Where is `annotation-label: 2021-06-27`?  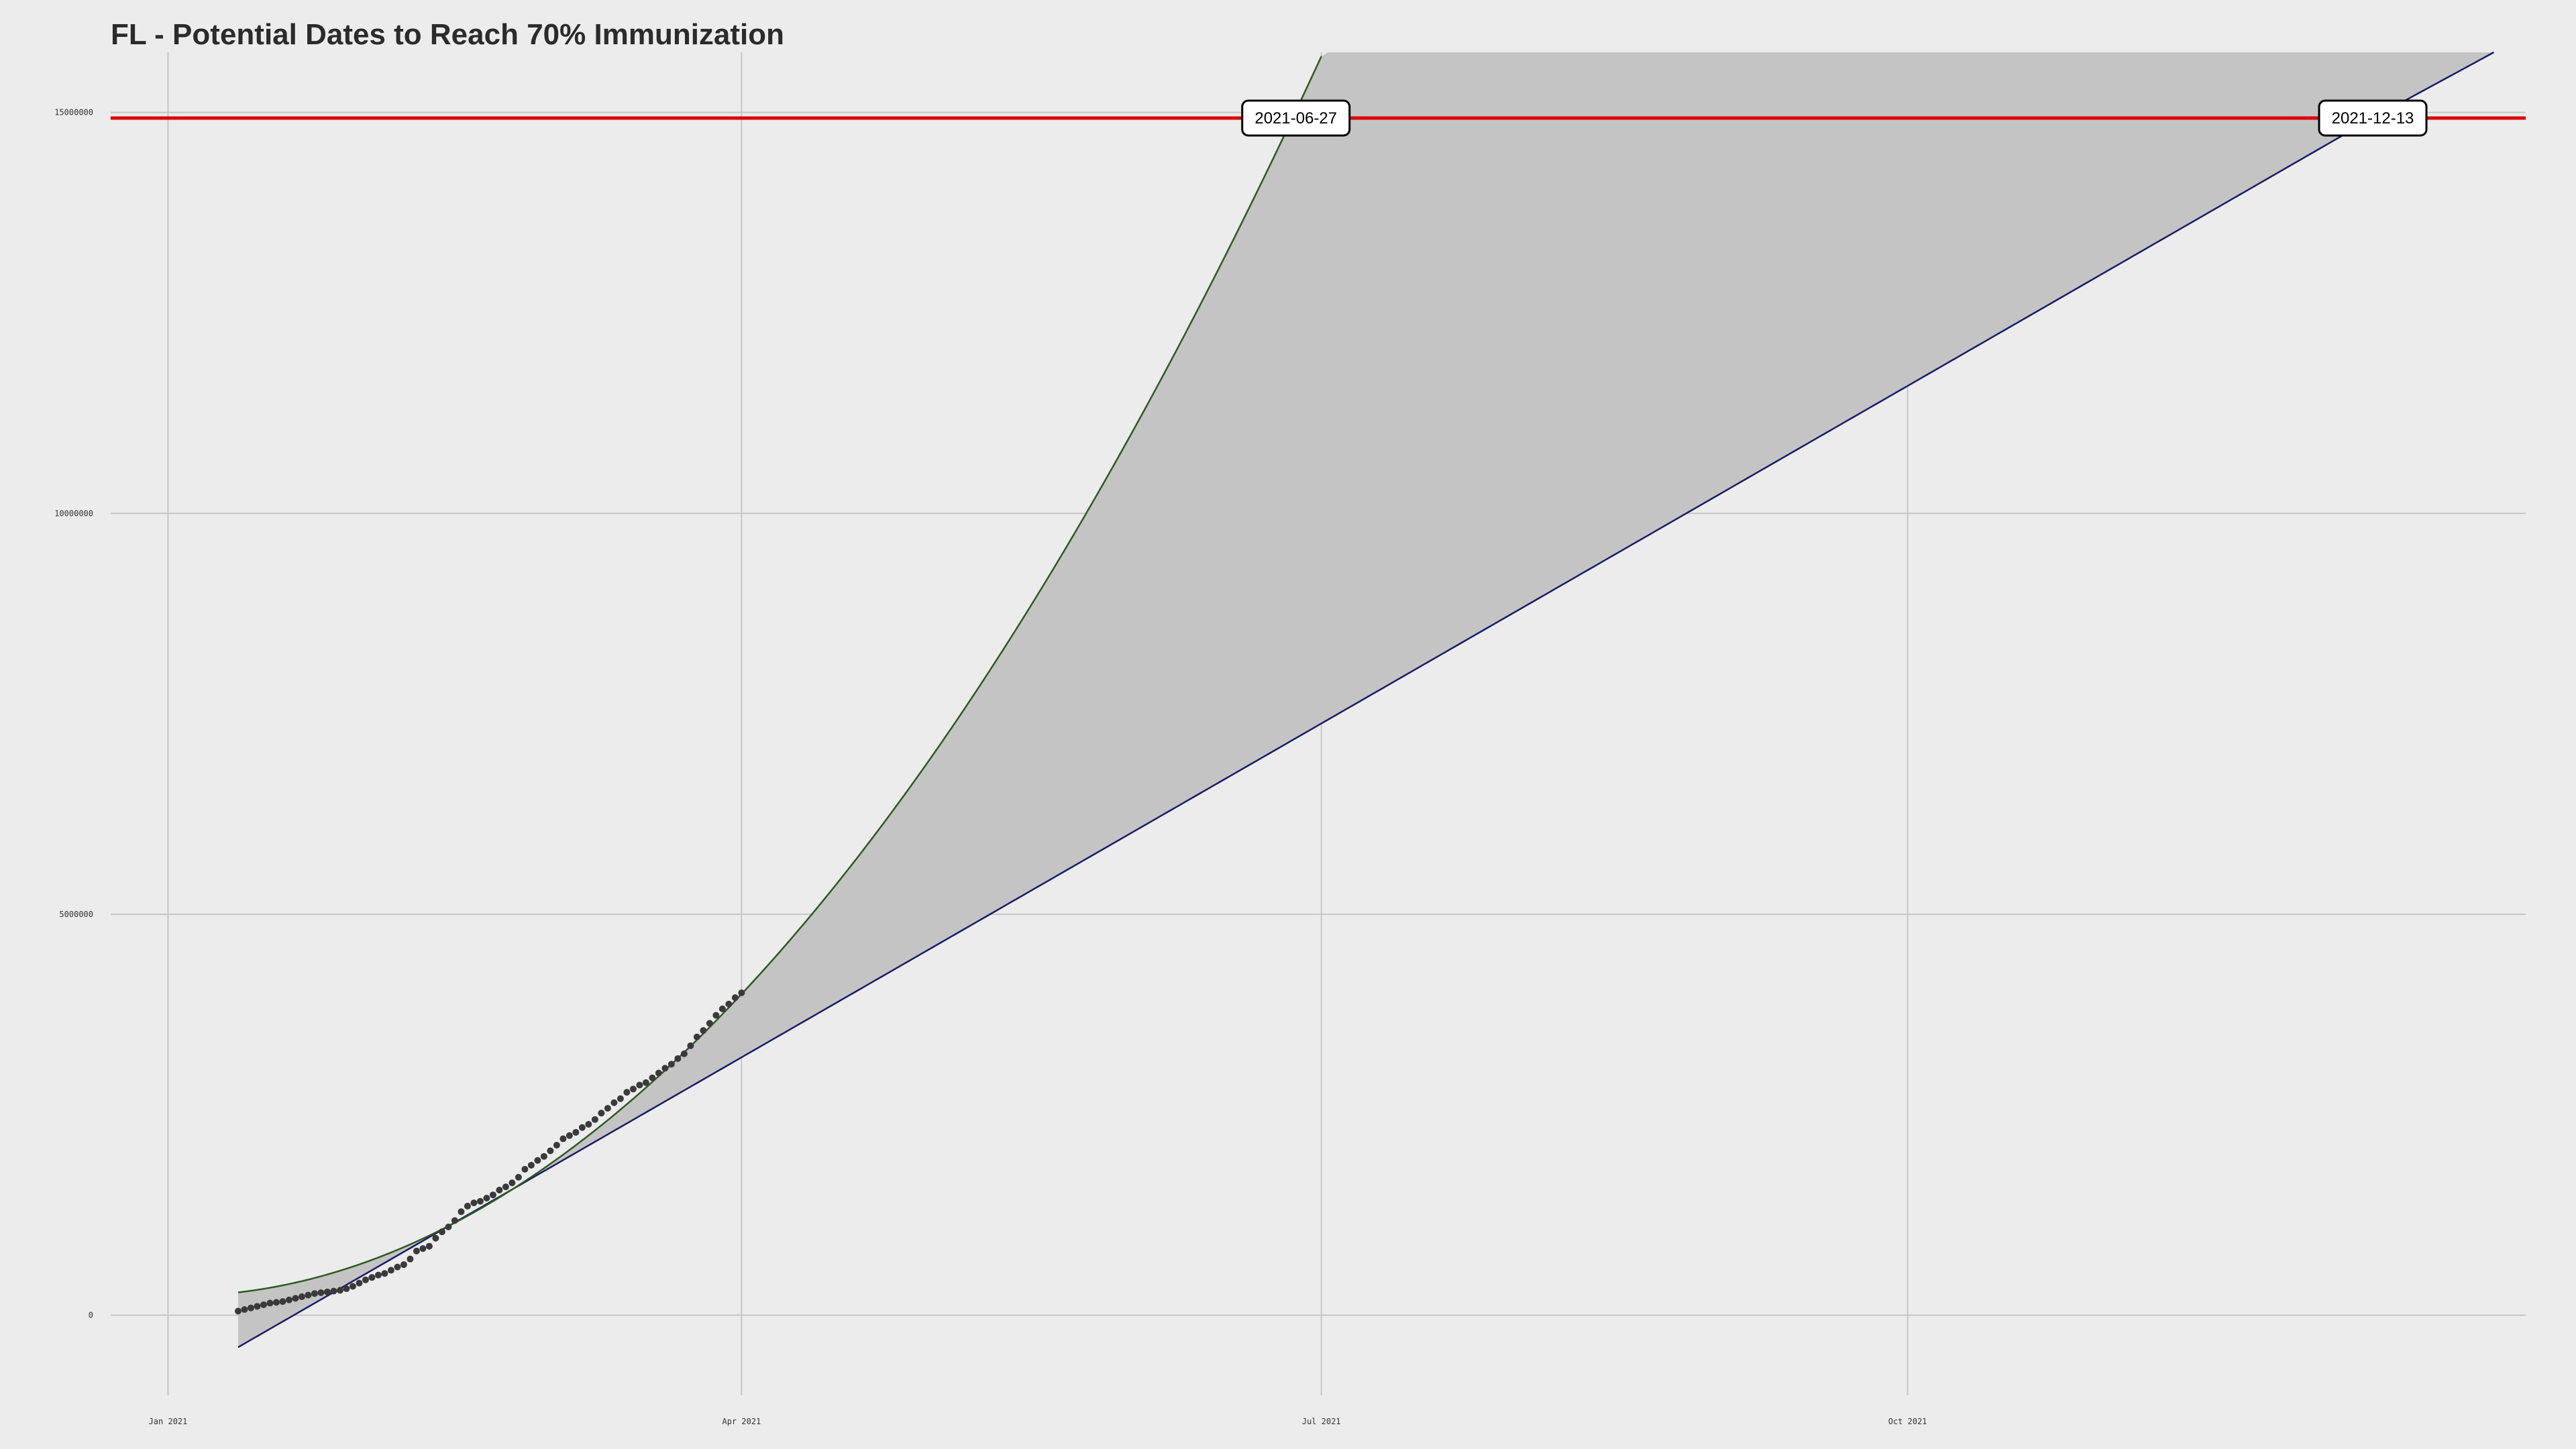
annotation-label: 2021-06-27 is located at coordinates (1295, 118).